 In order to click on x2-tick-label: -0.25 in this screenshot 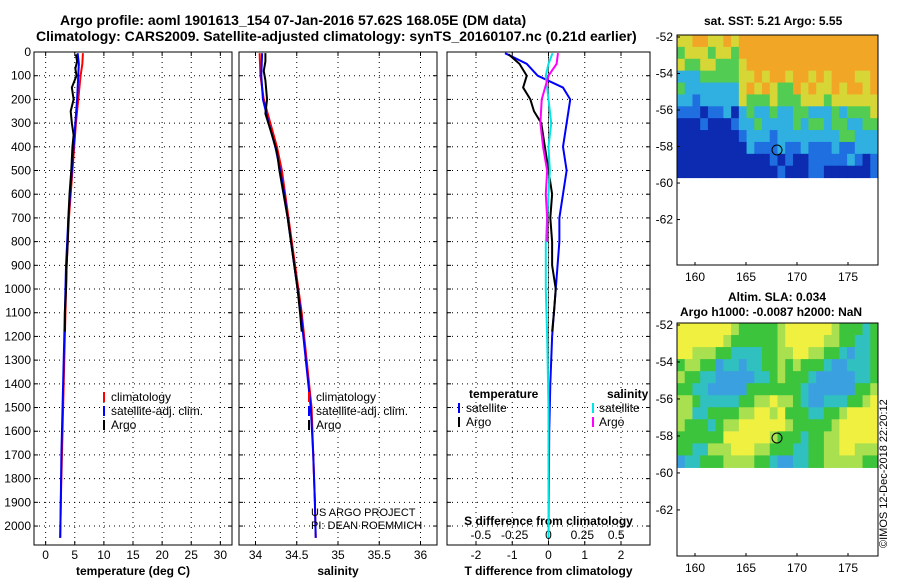, I will do `click(515, 535)`.